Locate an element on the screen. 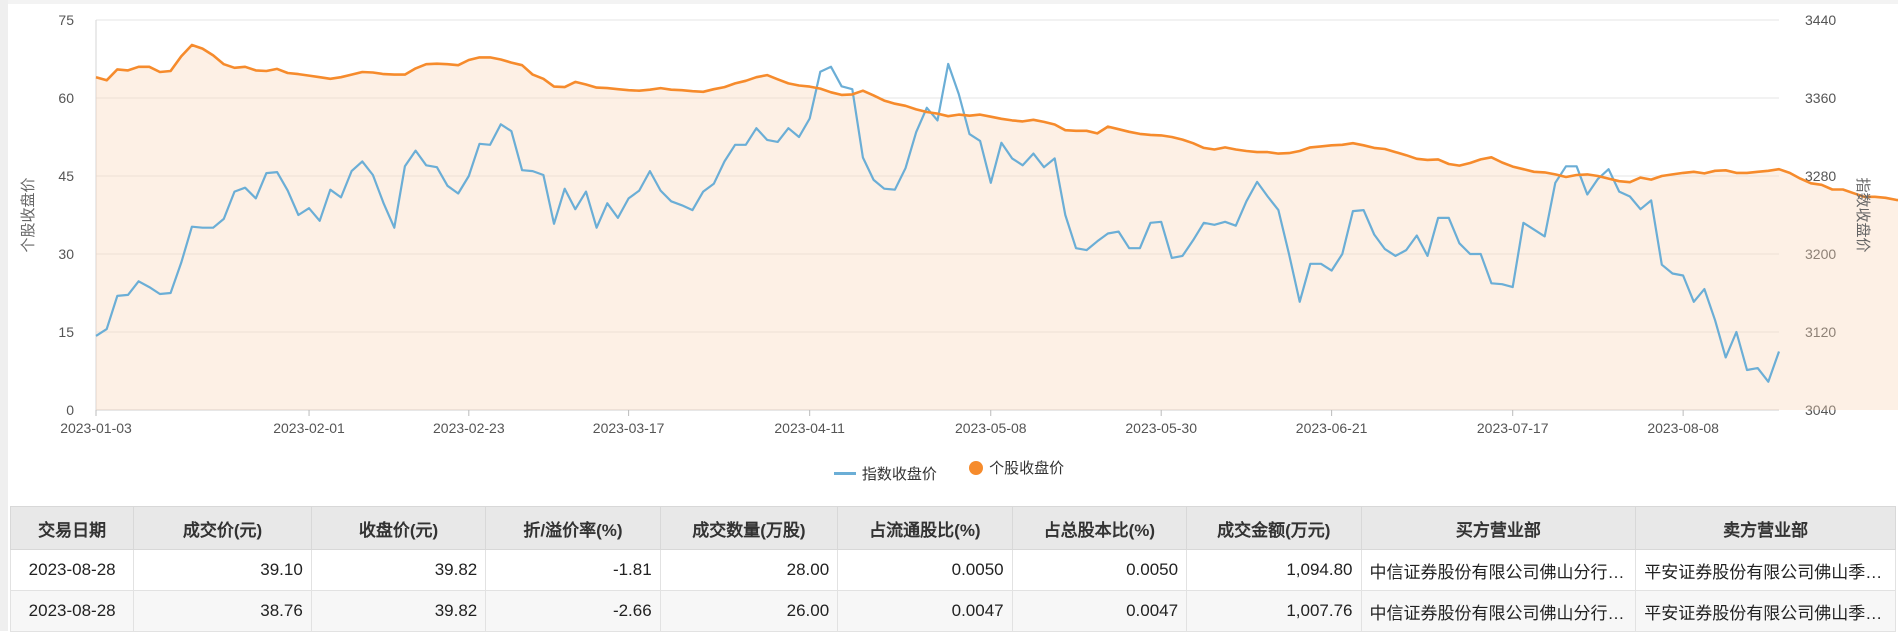 This screenshot has width=1898, height=632. right-axis-label: 指数收盘价 is located at coordinates (1863, 214).